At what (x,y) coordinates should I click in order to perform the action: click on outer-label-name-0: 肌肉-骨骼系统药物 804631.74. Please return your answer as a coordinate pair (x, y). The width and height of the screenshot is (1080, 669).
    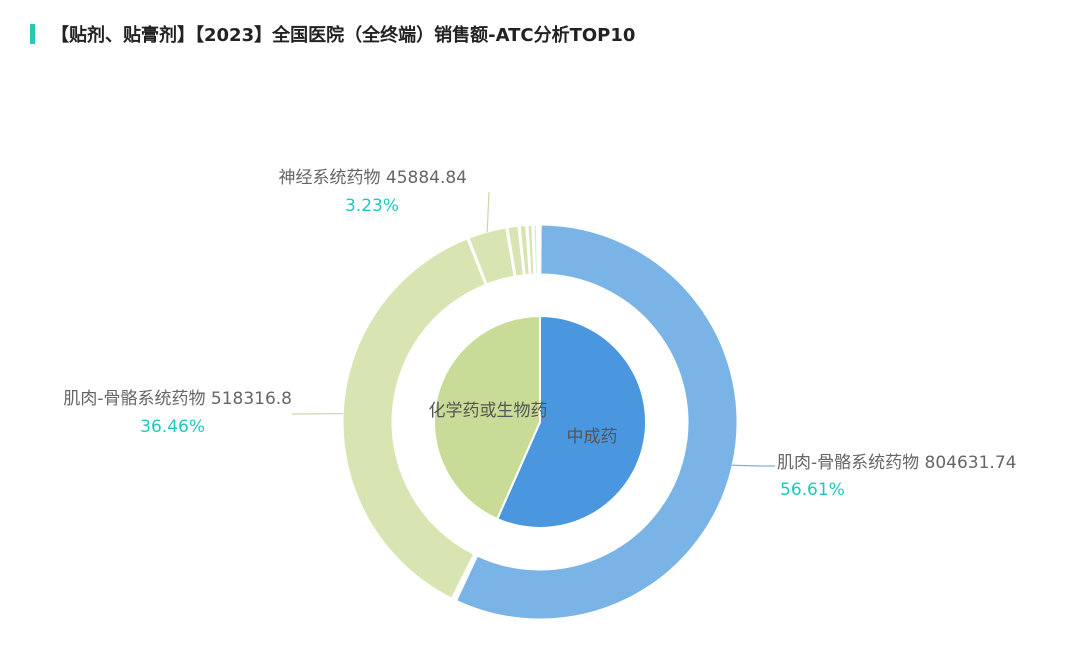
    Looking at the image, I should click on (896, 463).